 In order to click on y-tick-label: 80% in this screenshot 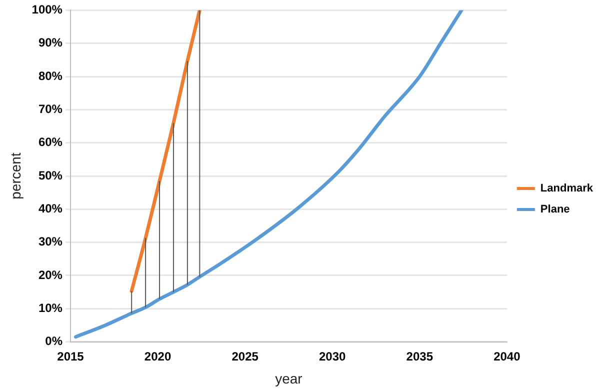, I will do `click(50, 75)`.